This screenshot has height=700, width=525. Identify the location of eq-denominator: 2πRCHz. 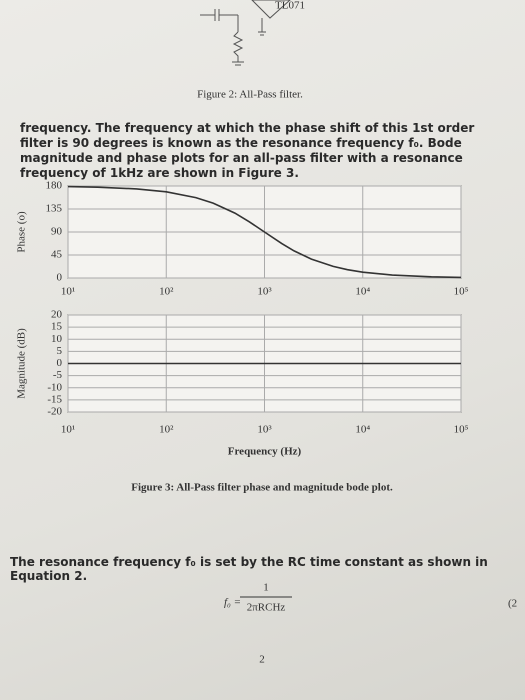
(266, 608).